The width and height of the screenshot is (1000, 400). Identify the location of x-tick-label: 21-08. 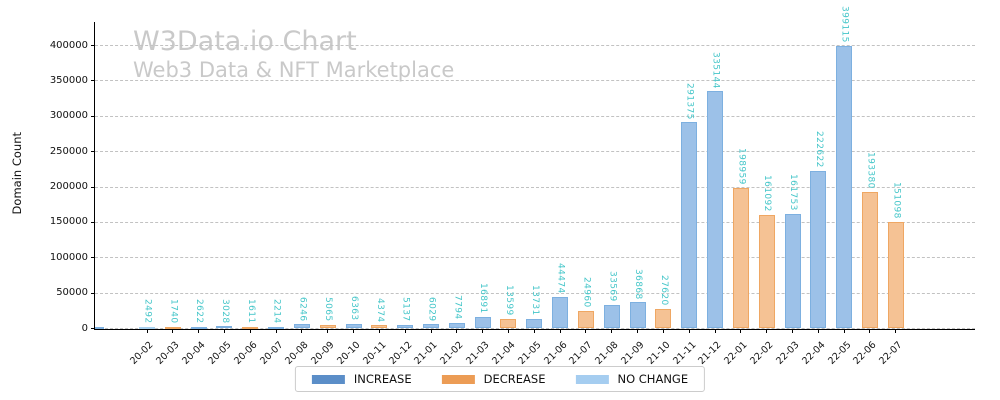
(607, 353).